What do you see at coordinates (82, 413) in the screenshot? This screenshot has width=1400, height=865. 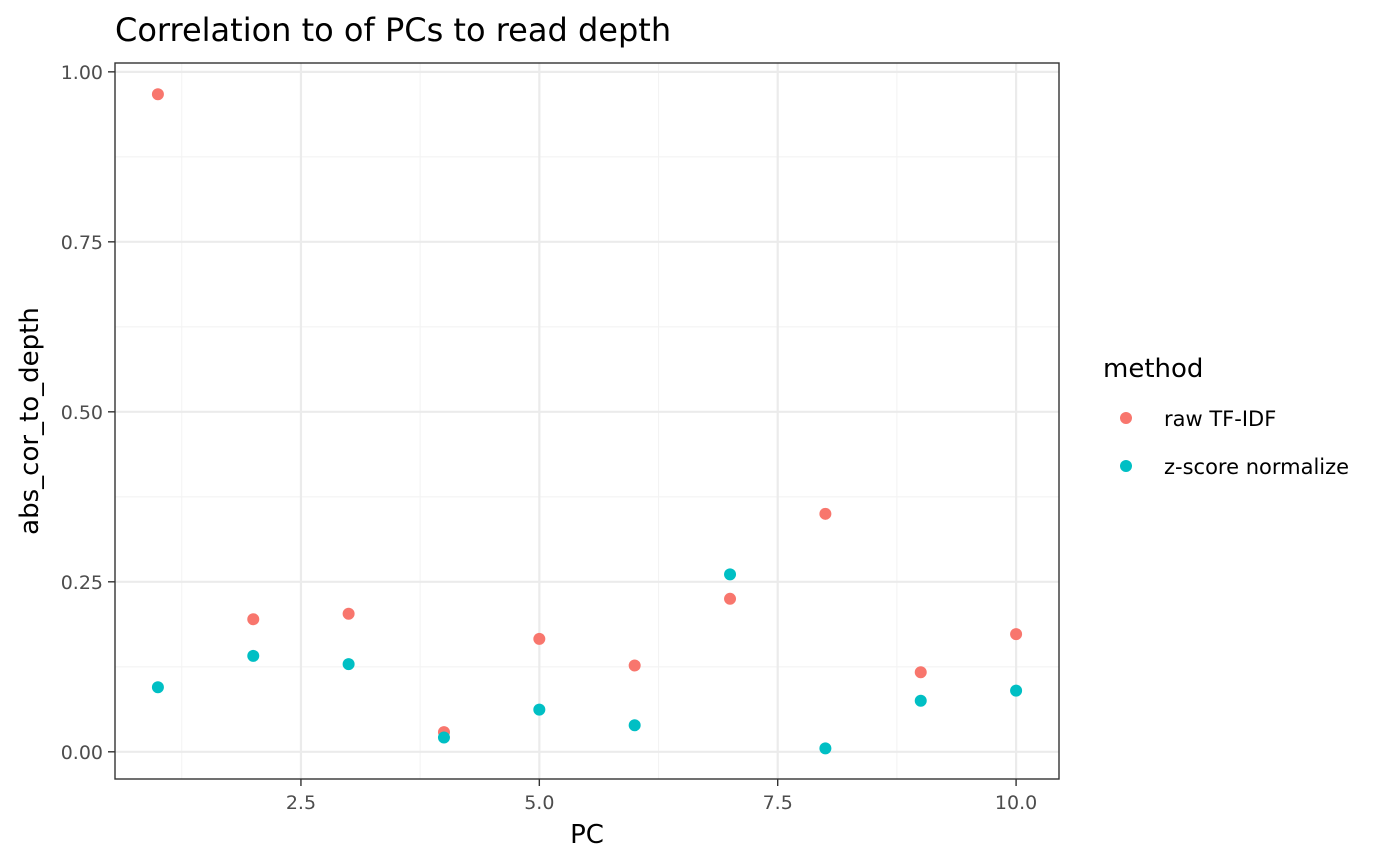 I see `y-tick-label: 0.50` at bounding box center [82, 413].